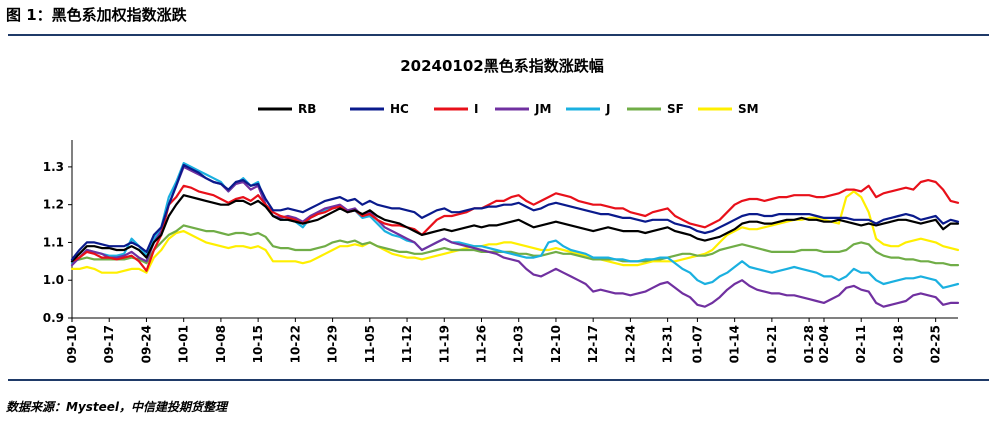 The image size is (997, 421). Describe the element at coordinates (53, 318) in the screenshot. I see `y-tick-label: 0.9` at that location.